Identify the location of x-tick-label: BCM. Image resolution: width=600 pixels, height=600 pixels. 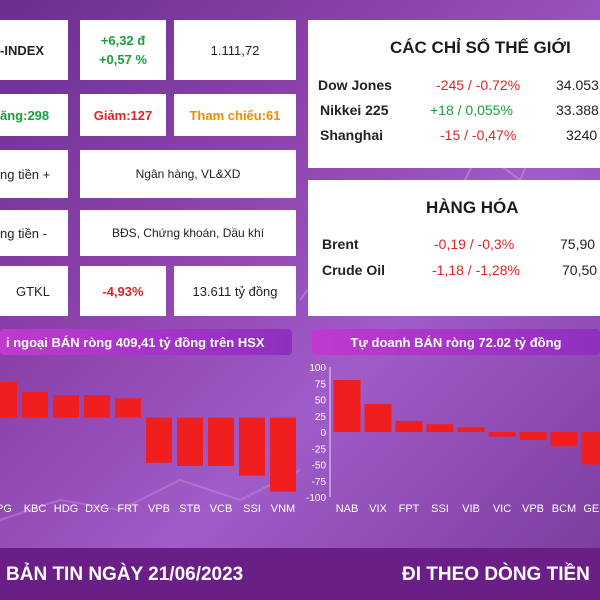
(564, 509).